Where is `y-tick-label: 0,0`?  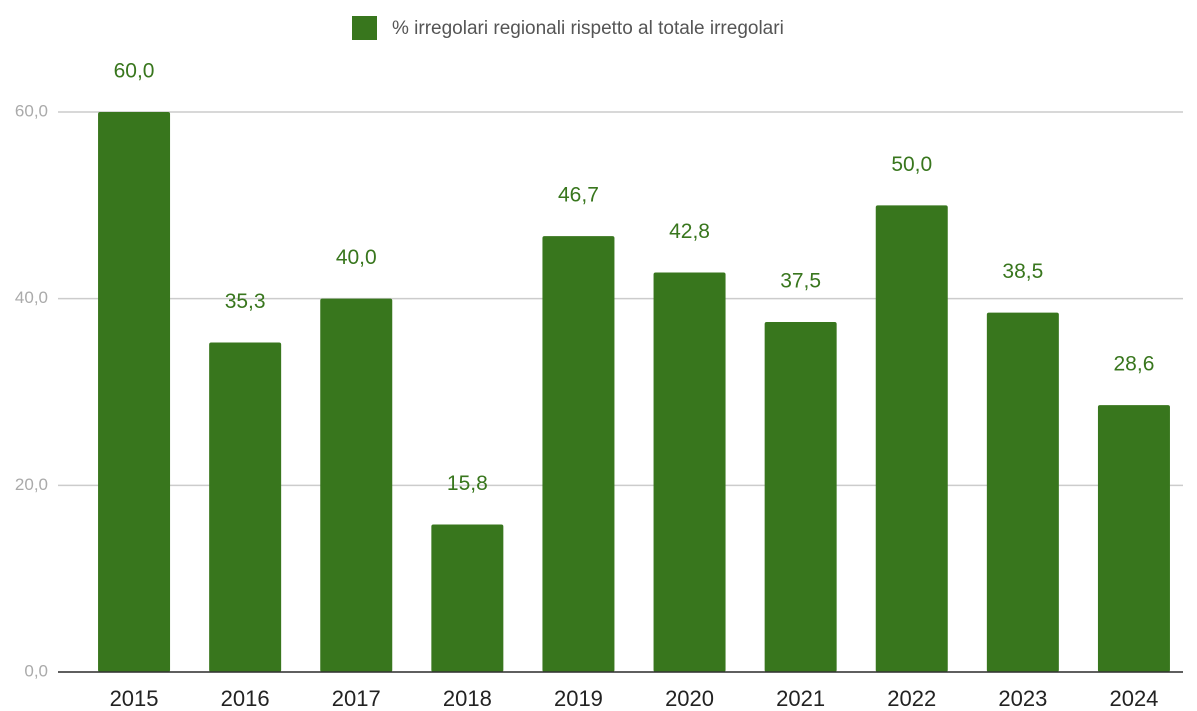
y-tick-label: 0,0 is located at coordinates (36, 670).